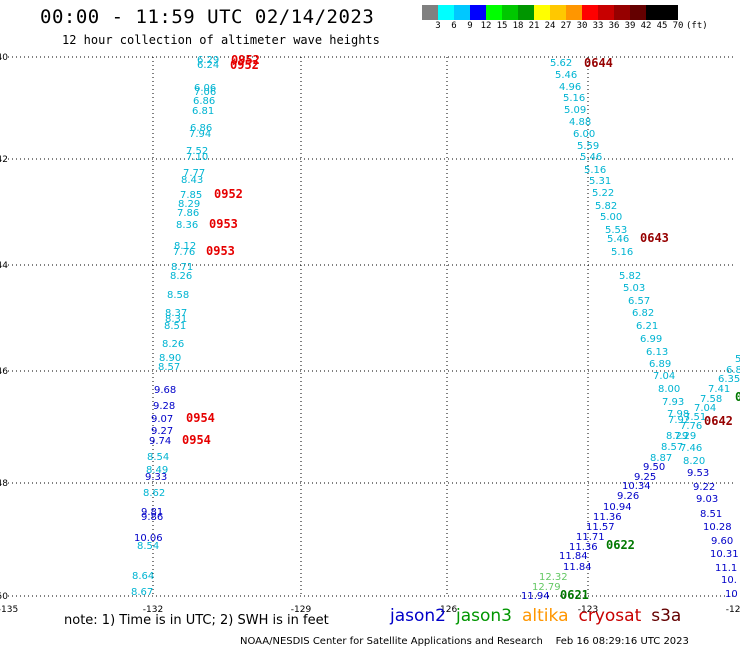 This screenshot has height=650, width=740. Describe the element at coordinates (4, 597) in the screenshot. I see `y-tick-label: 50` at that location.